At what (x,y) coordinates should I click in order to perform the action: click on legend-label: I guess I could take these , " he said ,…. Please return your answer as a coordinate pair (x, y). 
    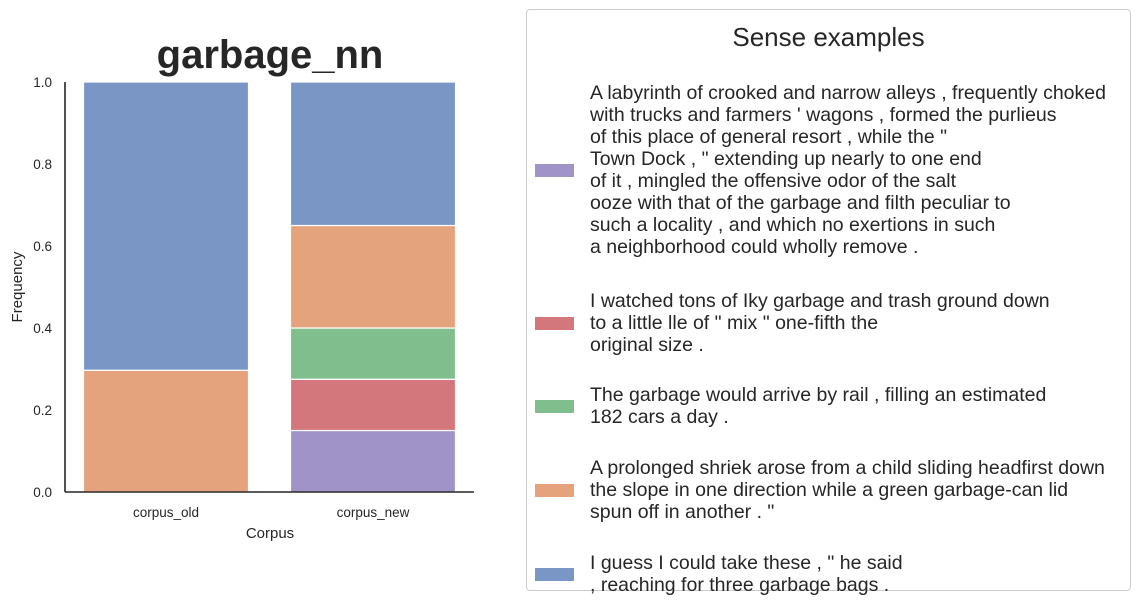
    Looking at the image, I should click on (746, 574).